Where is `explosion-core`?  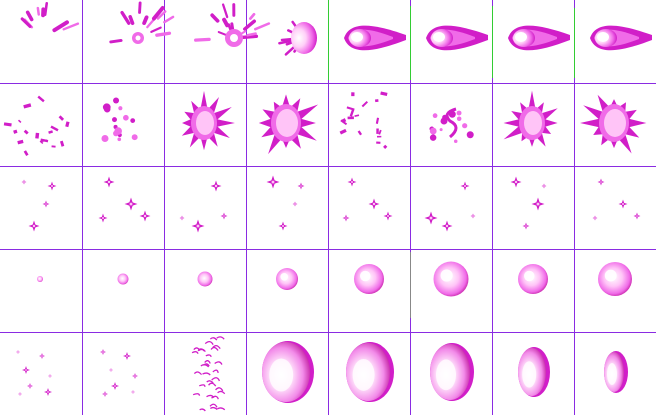 explosion-core is located at coordinates (533, 123).